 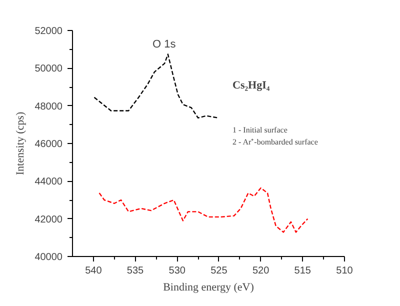 I want to click on x-axis-title: Binding energy (eV), so click(x=208, y=288).